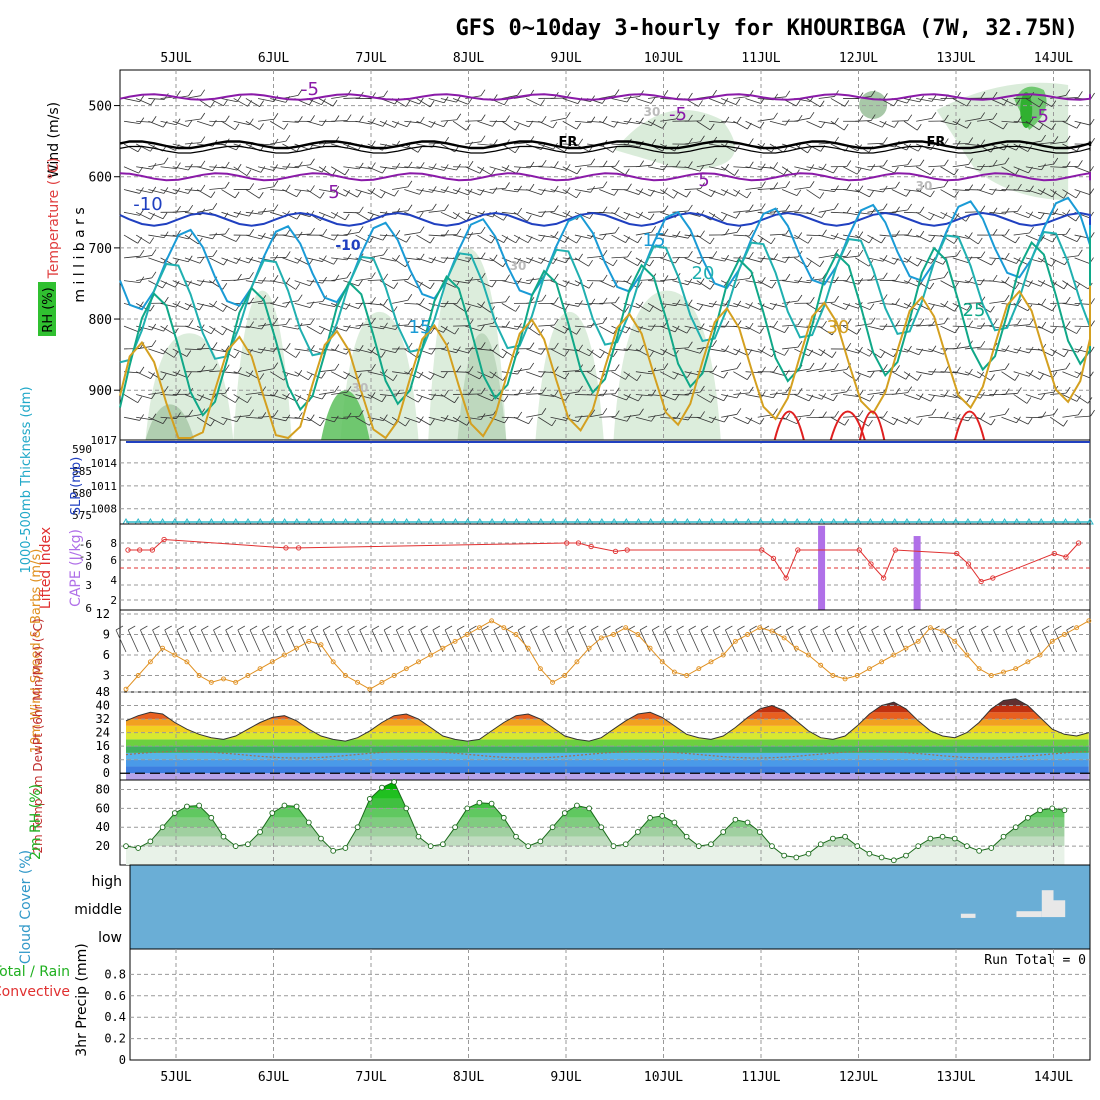  What do you see at coordinates (605, 567) in the screenshot?
I see `cape-grid` at bounding box center [605, 567].